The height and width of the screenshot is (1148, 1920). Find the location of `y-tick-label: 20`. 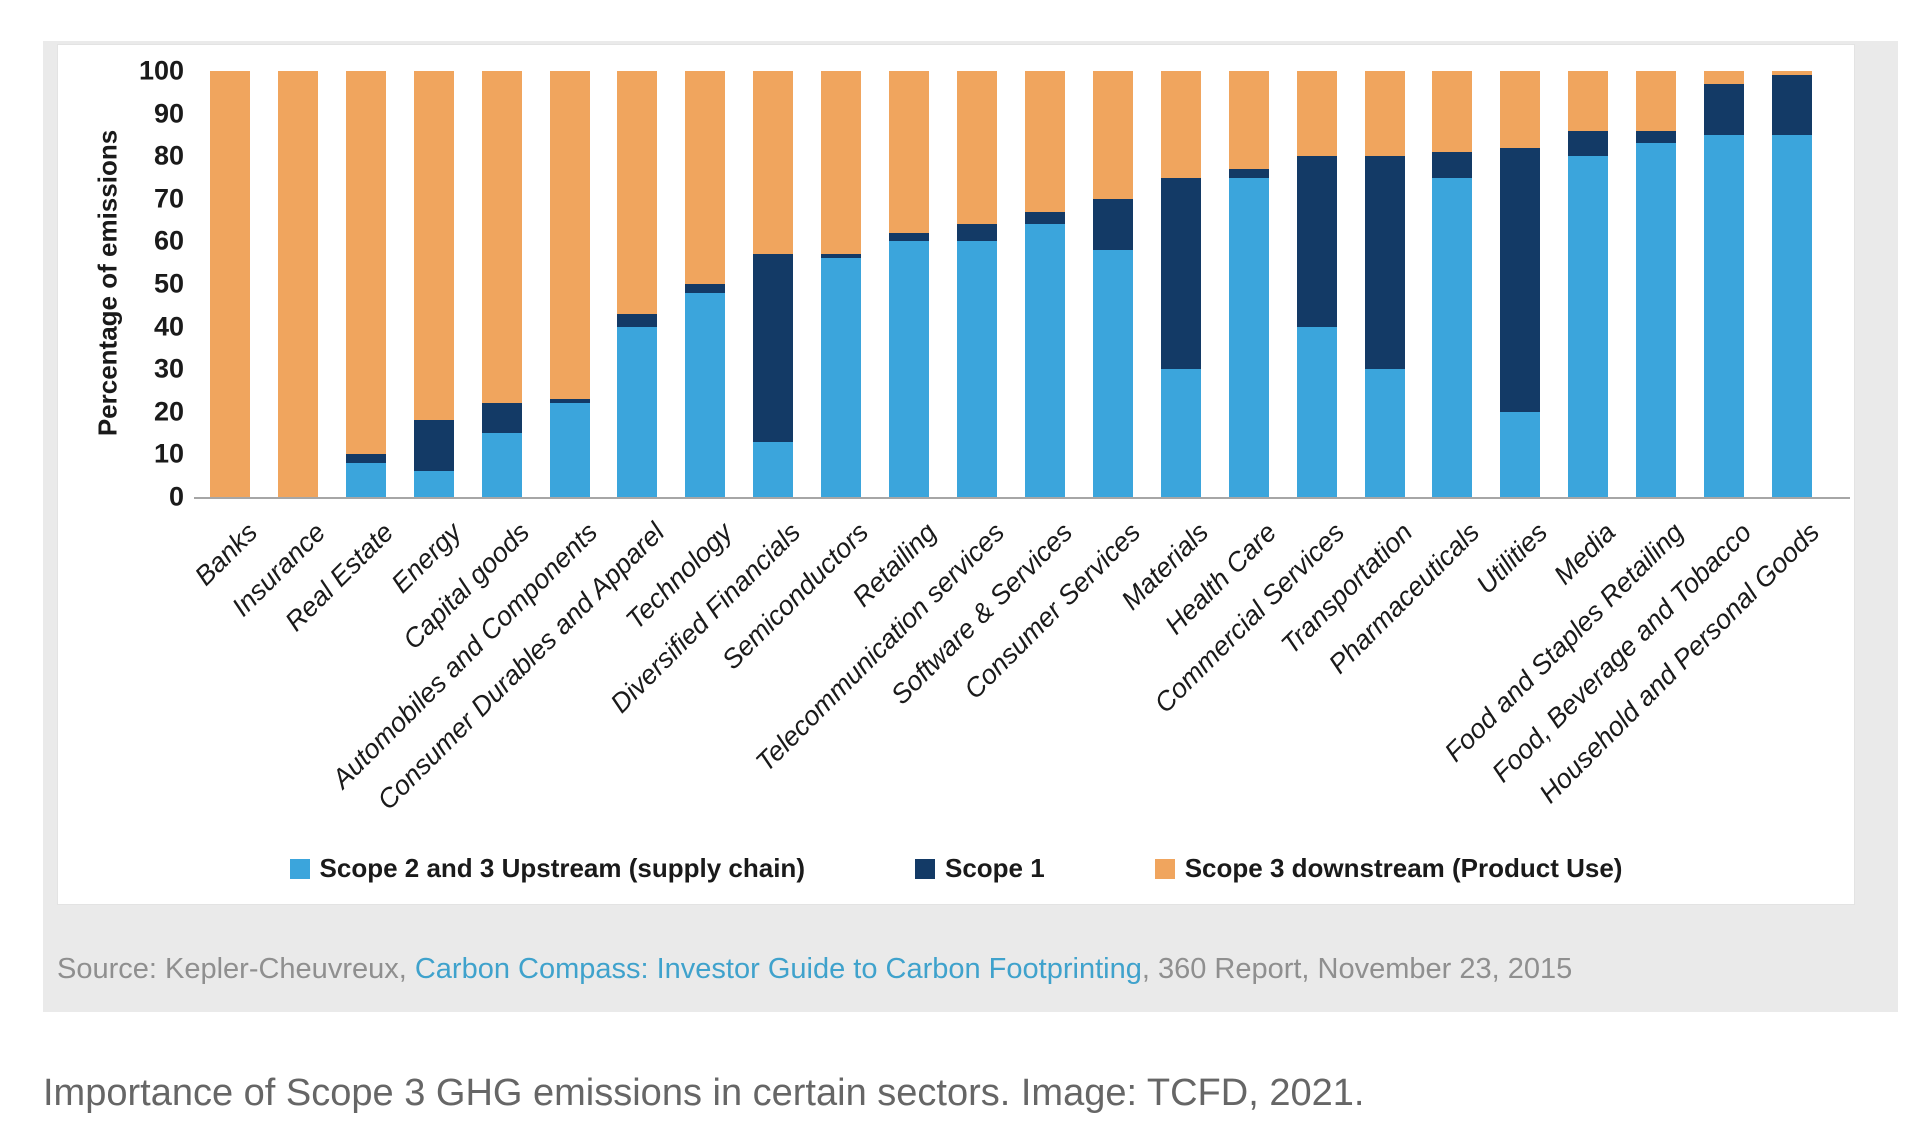

y-tick-label: 20 is located at coordinates (168, 411).